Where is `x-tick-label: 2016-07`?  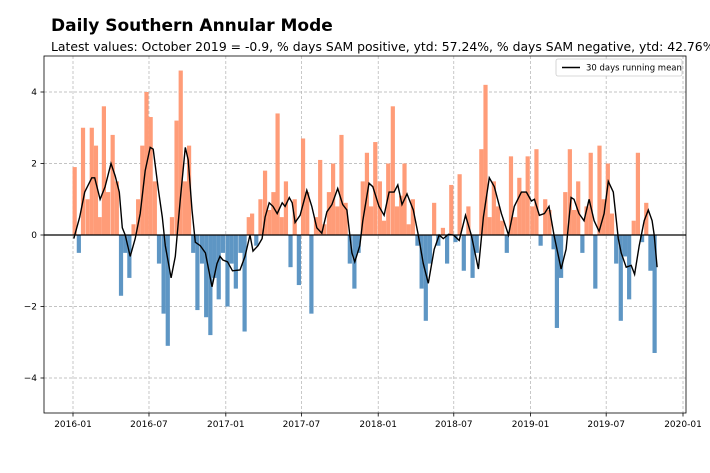
x-tick-label: 2016-07 is located at coordinates (149, 425).